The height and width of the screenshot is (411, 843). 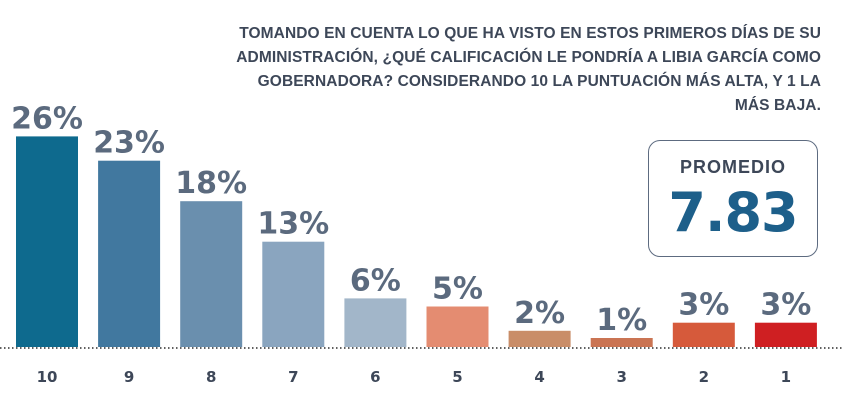 What do you see at coordinates (47, 377) in the screenshot?
I see `x-tick-10: 10` at bounding box center [47, 377].